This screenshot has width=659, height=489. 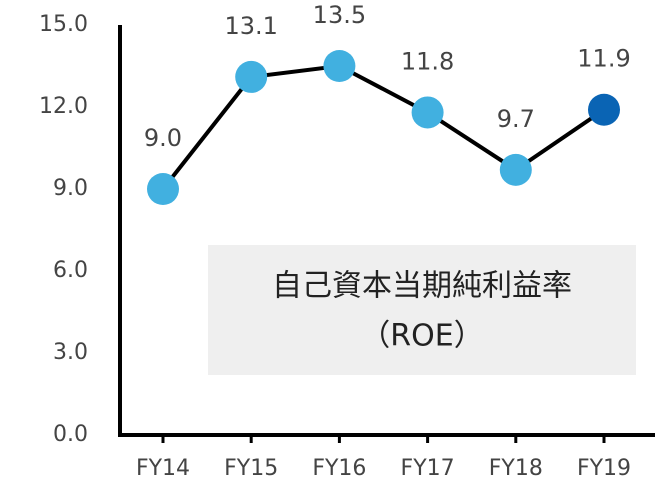 I want to click on x-tick-label: FY15, so click(x=251, y=468).